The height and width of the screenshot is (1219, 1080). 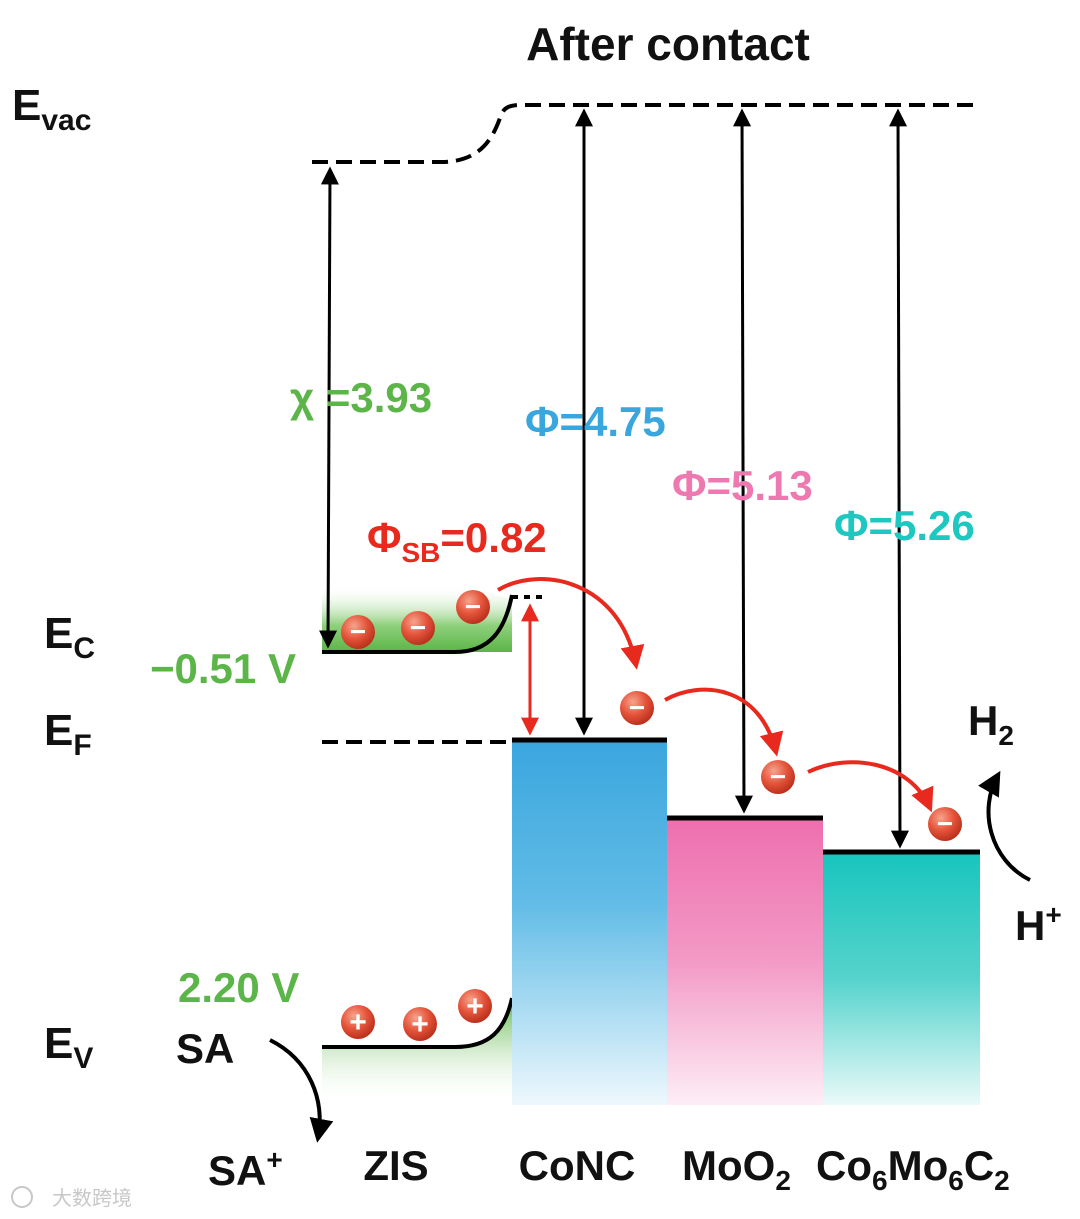 I want to click on material-label-co6mo6c2: Co6Mo6C2, so click(x=913, y=1169).